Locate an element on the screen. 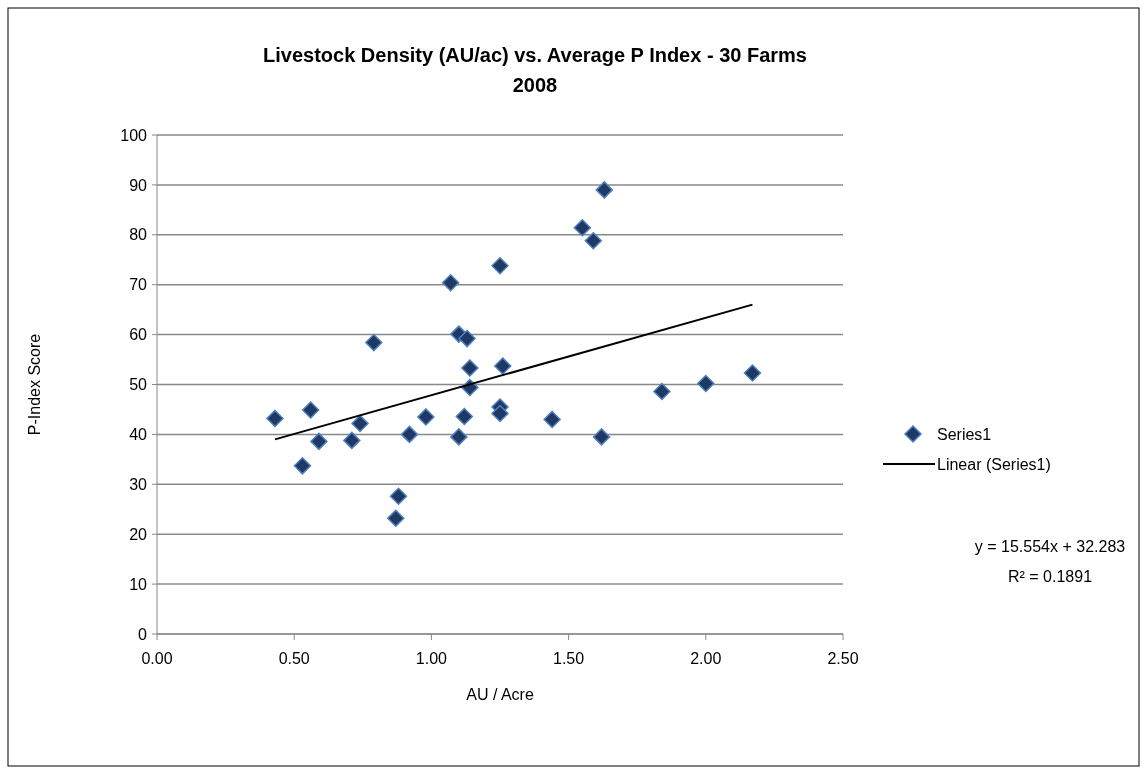 The image size is (1147, 774). x-tick-label: 1.00 is located at coordinates (431, 658).